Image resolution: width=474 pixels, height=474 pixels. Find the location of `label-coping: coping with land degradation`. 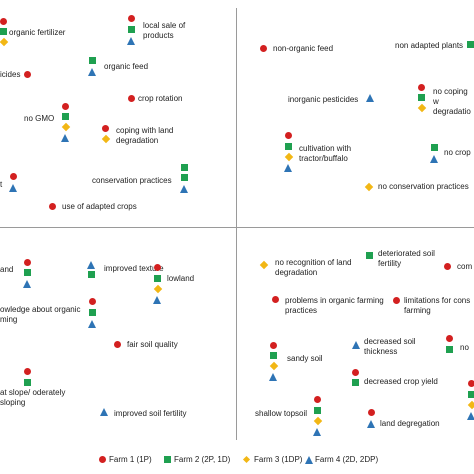

label-coping: coping with land degradation is located at coordinates (145, 135).